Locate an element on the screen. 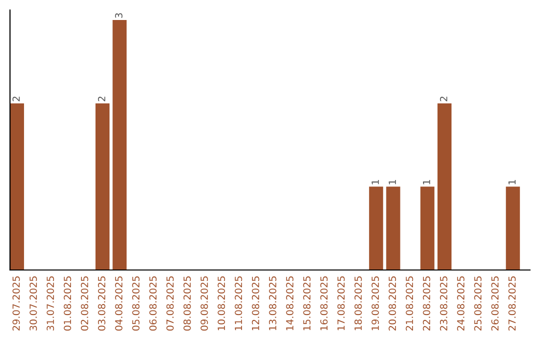 The width and height of the screenshot is (540, 340). x-tick-label: 10.08.2025 is located at coordinates (222, 303).